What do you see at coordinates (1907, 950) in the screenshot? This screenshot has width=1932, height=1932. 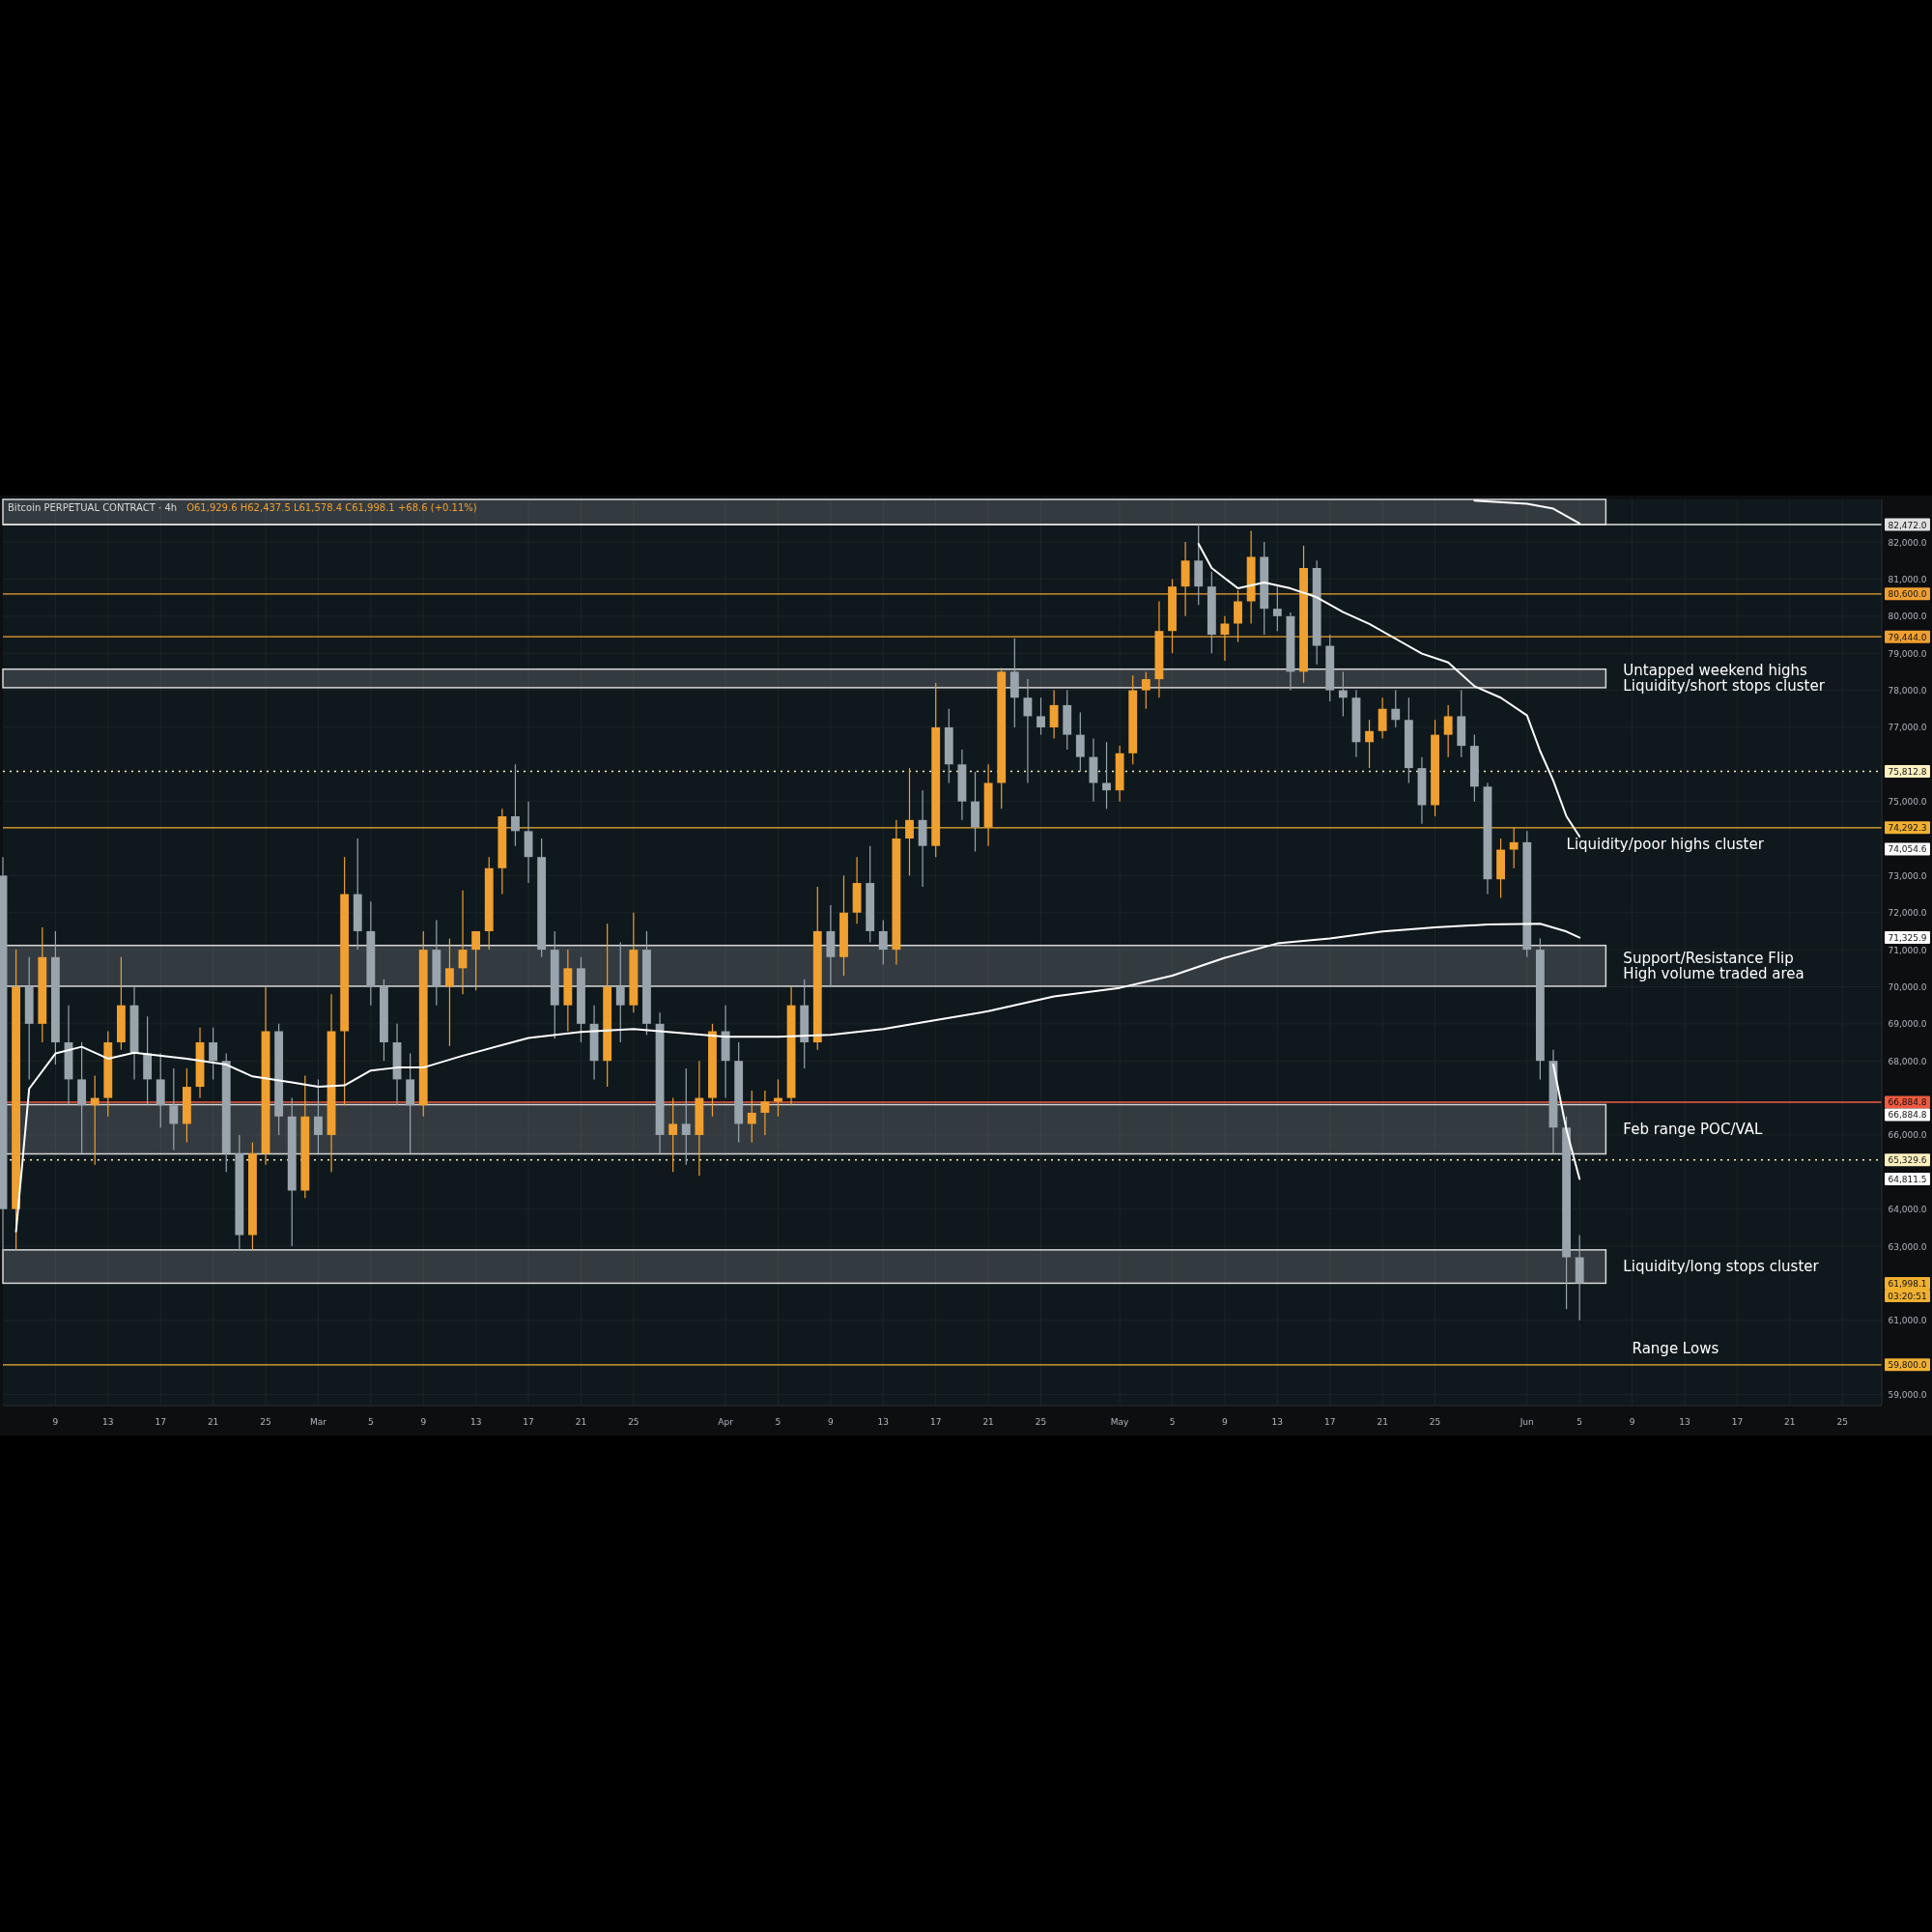 I see `y-tick-label: 71,000.0` at bounding box center [1907, 950].